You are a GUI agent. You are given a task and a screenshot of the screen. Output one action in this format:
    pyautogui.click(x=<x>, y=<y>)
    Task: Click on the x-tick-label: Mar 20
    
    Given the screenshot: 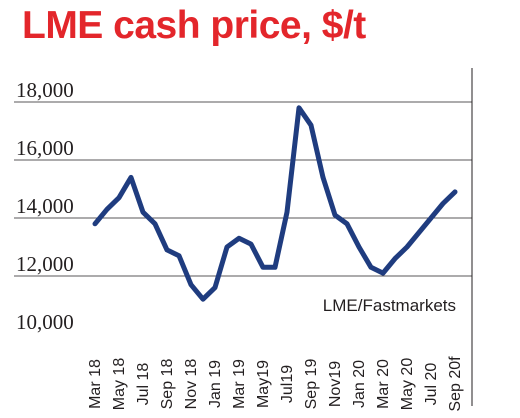 What is the action you would take?
    pyautogui.click(x=383, y=384)
    